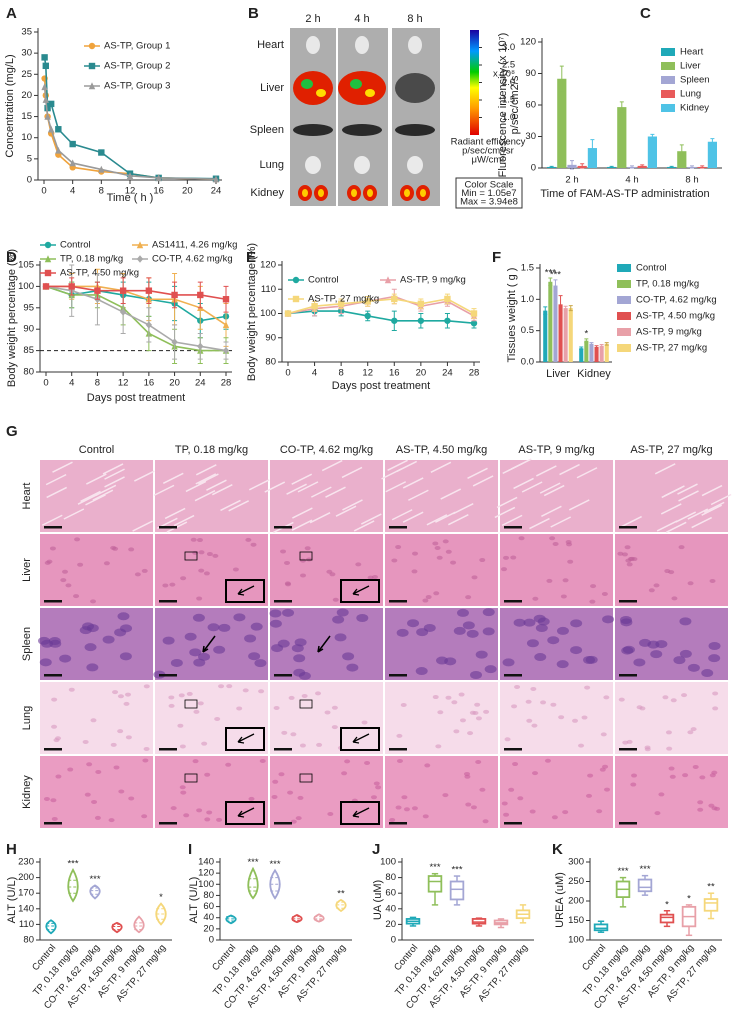  What do you see at coordinates (361, 738) in the screenshot?
I see `arrow` at bounding box center [361, 738].